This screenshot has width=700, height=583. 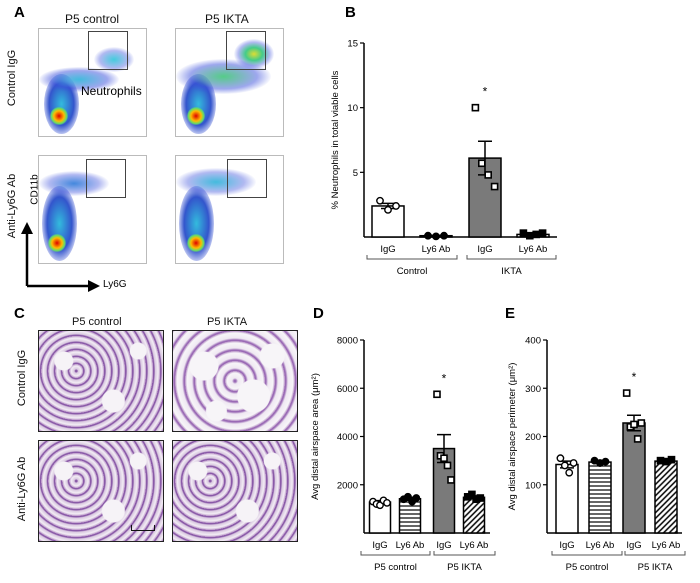 What do you see at coordinates (94, 286) in the screenshot?
I see `arrow-right-icon` at bounding box center [94, 286].